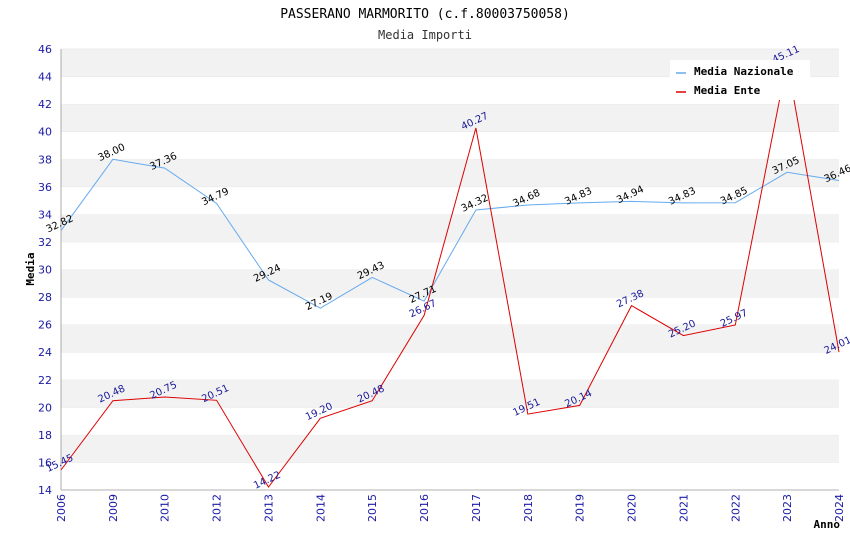  I want to click on y-tick-label: 28, so click(45, 297).